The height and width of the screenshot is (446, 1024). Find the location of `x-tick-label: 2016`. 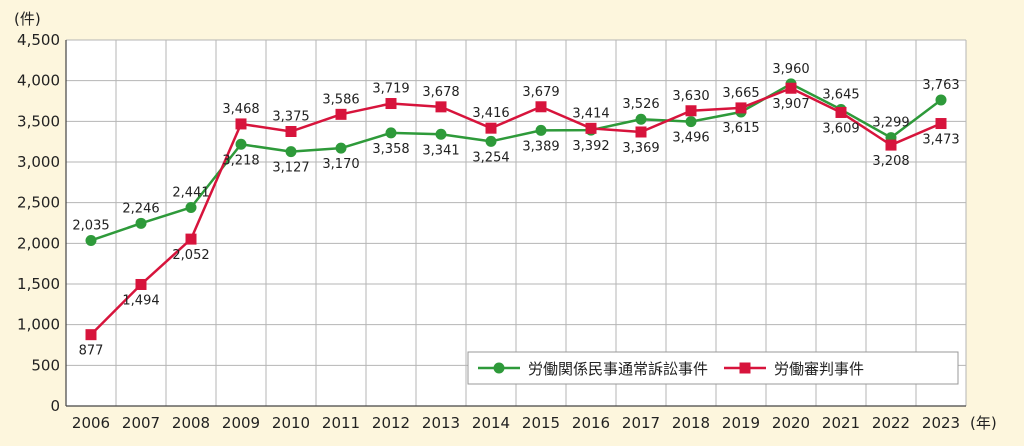

x-tick-label: 2016 is located at coordinates (591, 423).